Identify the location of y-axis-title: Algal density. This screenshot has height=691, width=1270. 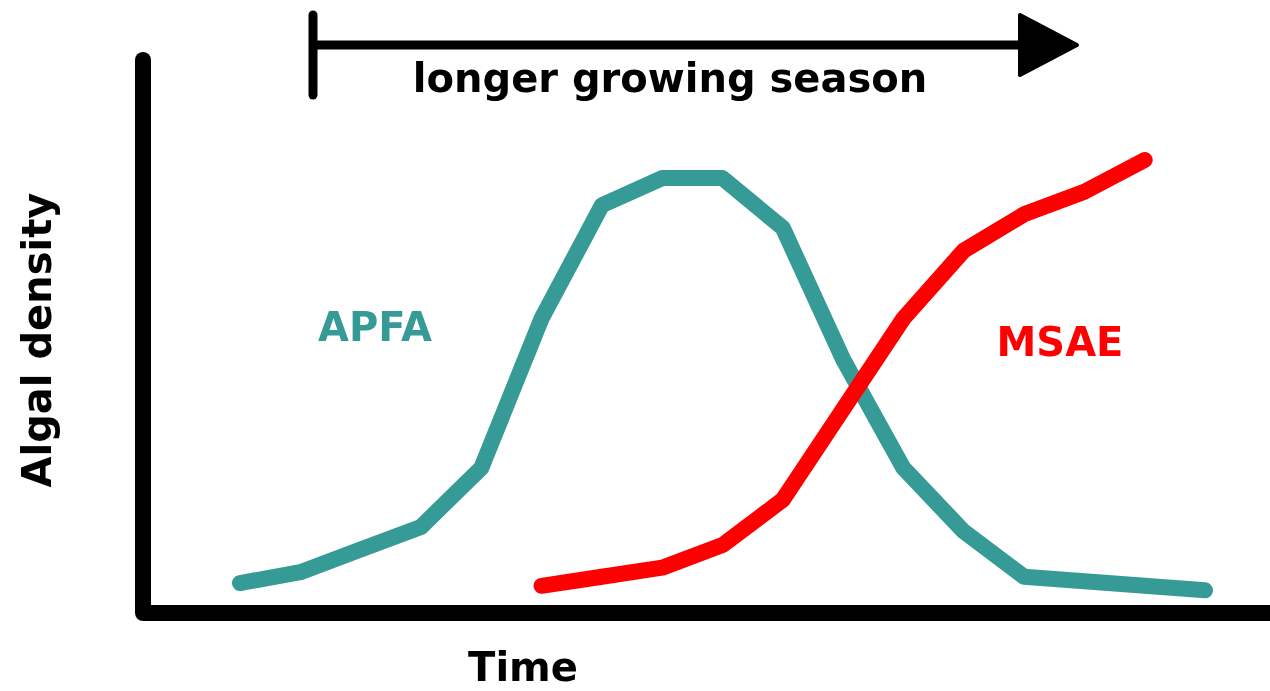
(37, 340).